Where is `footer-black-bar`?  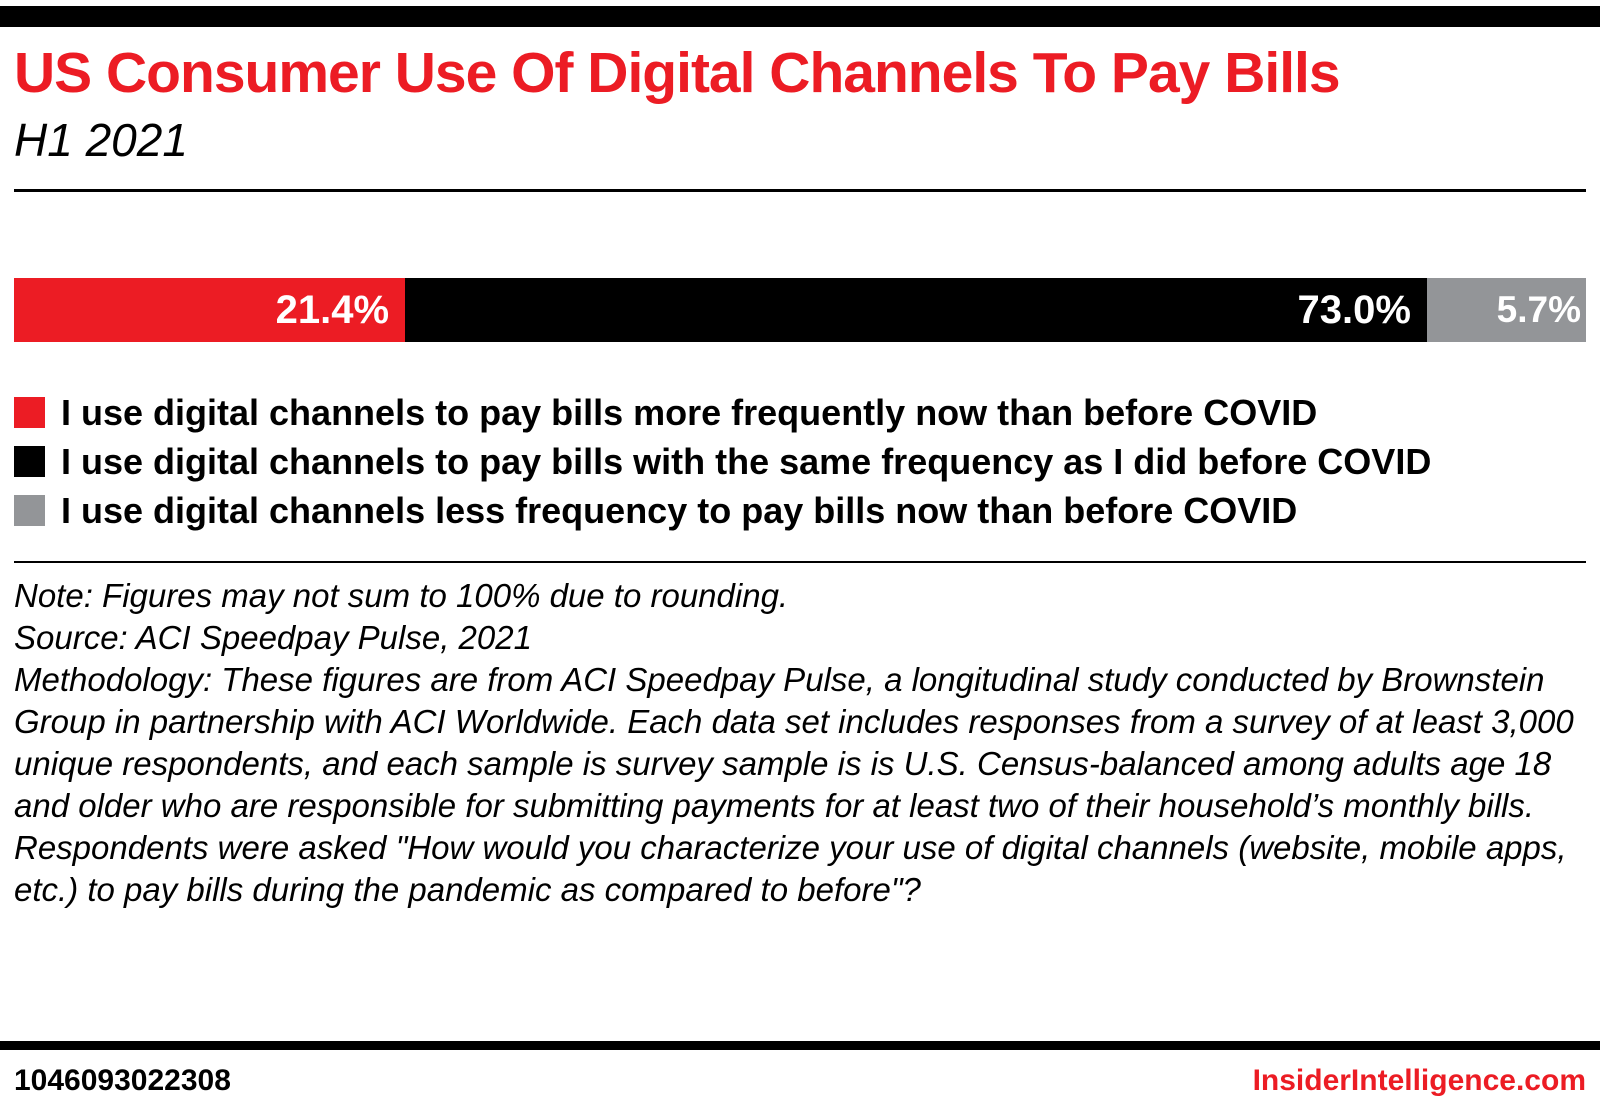 footer-black-bar is located at coordinates (800, 1045).